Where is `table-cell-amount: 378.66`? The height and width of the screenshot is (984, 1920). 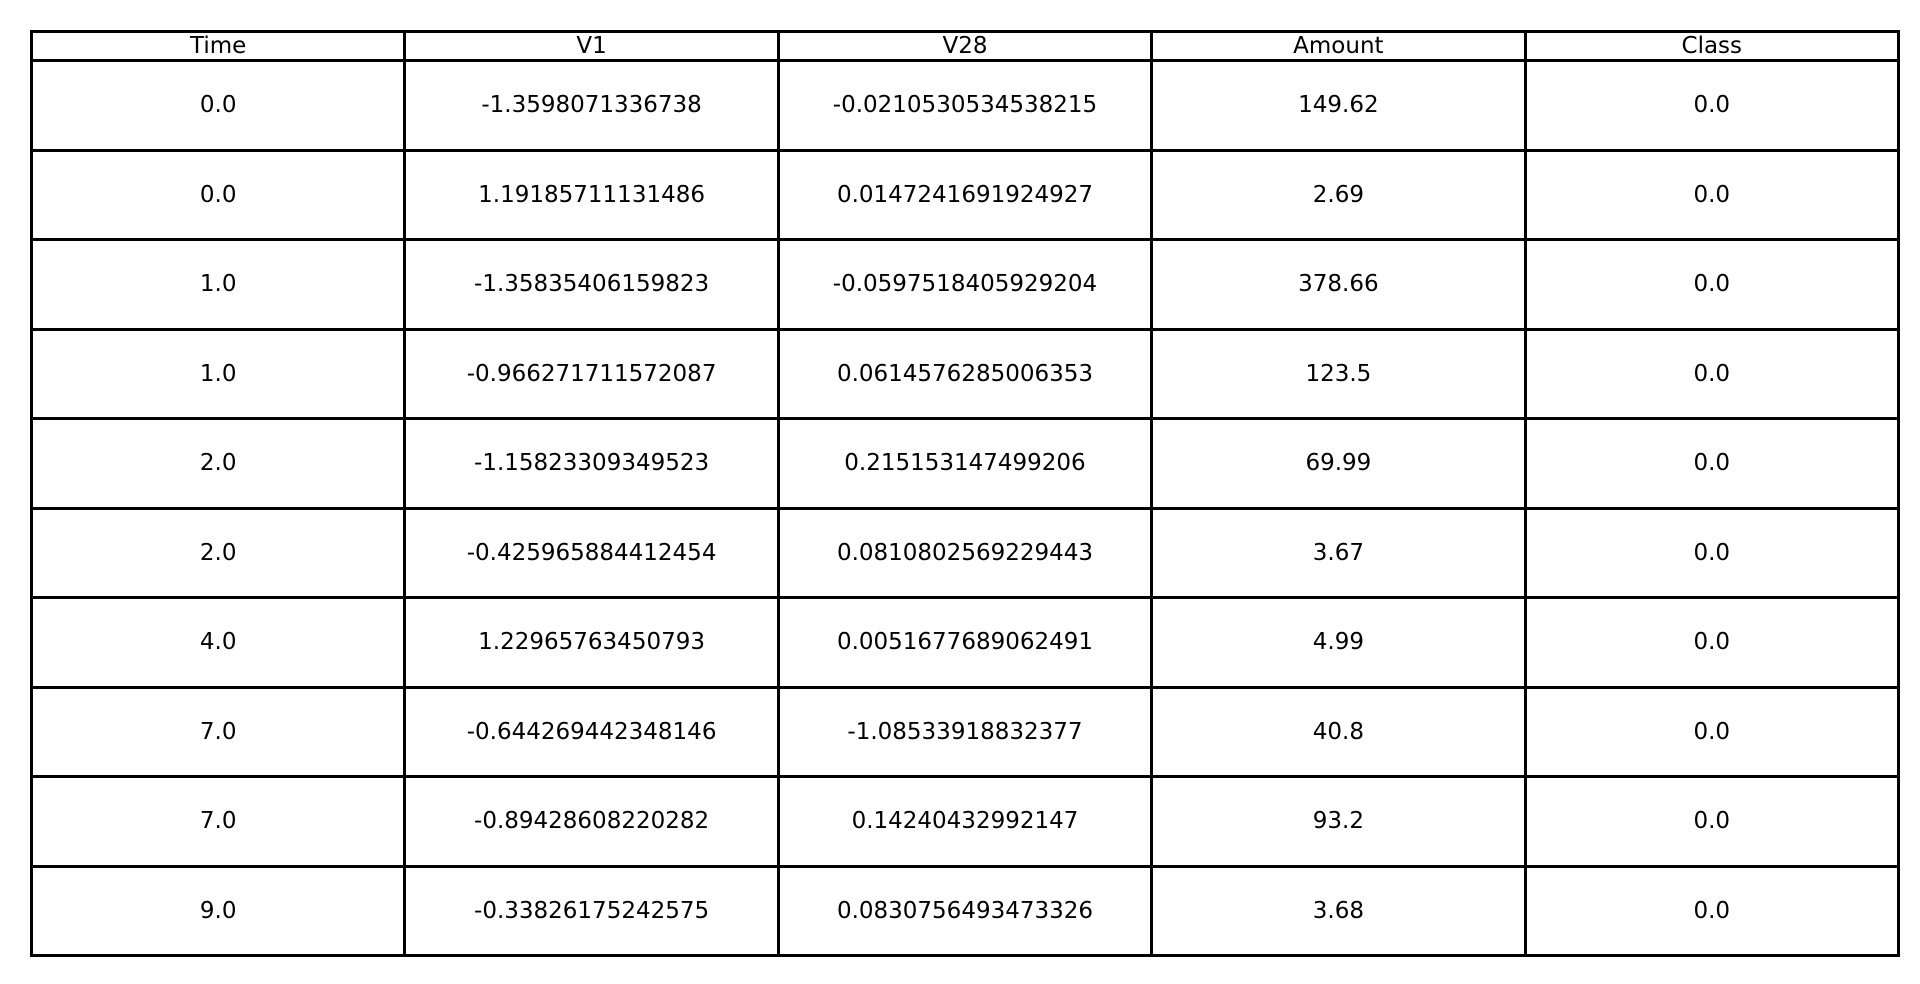
table-cell-amount: 378.66 is located at coordinates (1338, 284).